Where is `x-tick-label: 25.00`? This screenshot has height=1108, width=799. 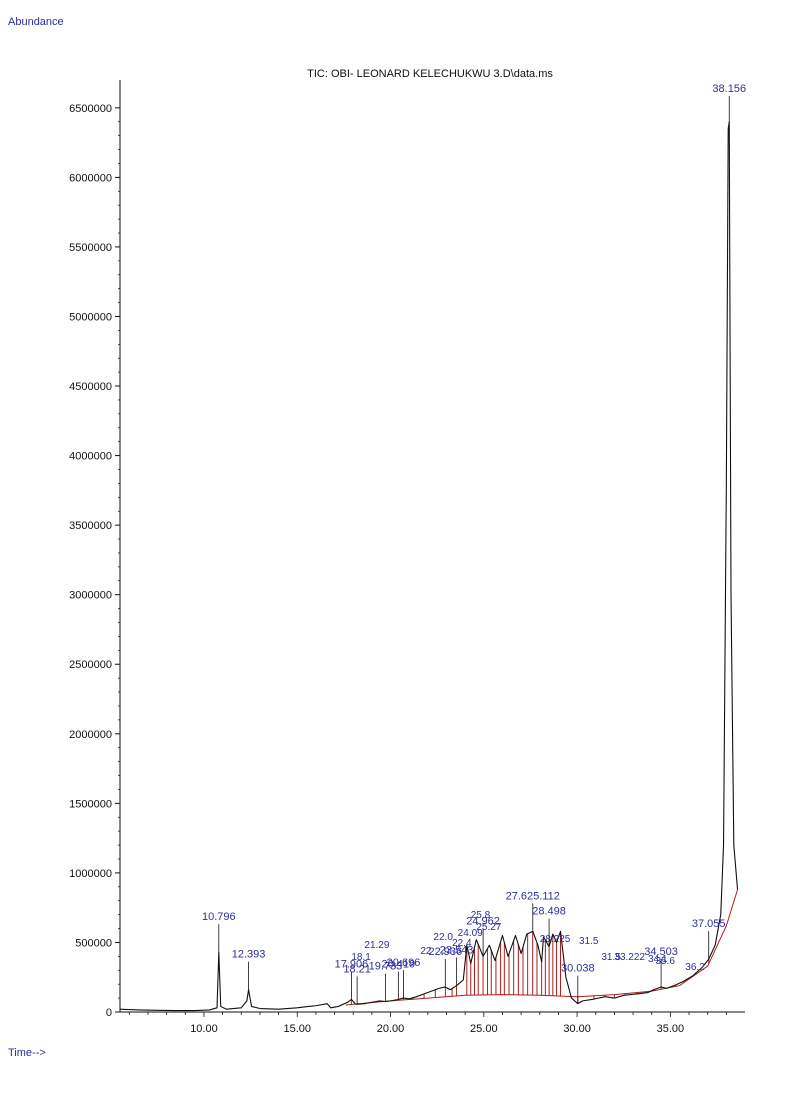 x-tick-label: 25.00 is located at coordinates (484, 1029).